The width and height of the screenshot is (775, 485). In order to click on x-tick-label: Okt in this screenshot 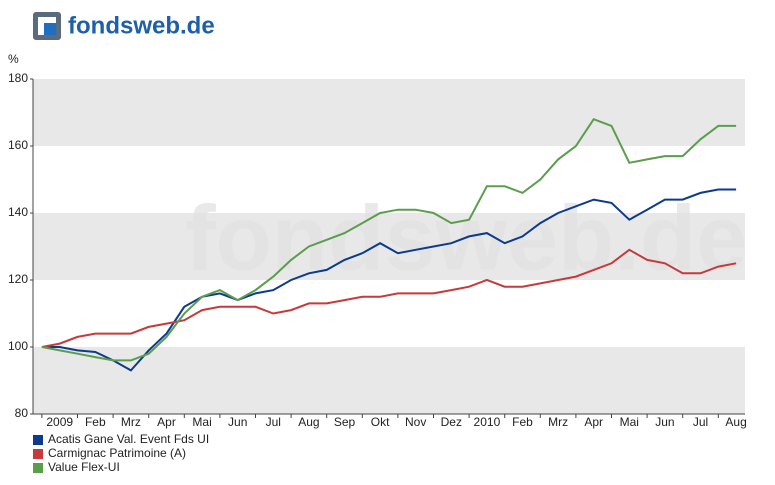, I will do `click(380, 422)`.